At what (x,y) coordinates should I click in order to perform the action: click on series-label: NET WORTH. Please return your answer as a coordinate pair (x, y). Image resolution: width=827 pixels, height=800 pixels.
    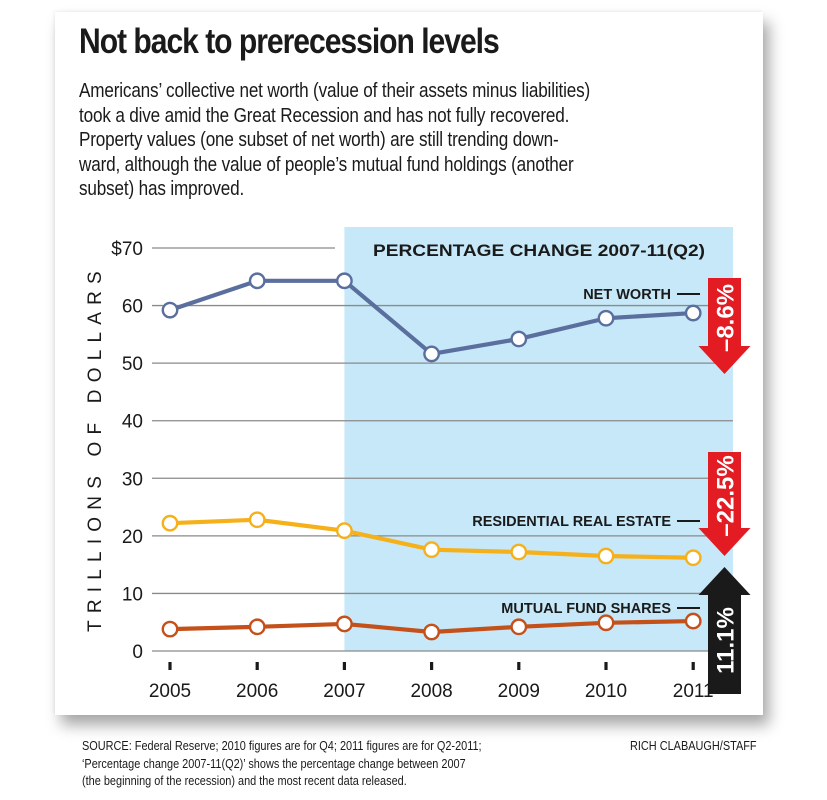
    Looking at the image, I should click on (627, 295).